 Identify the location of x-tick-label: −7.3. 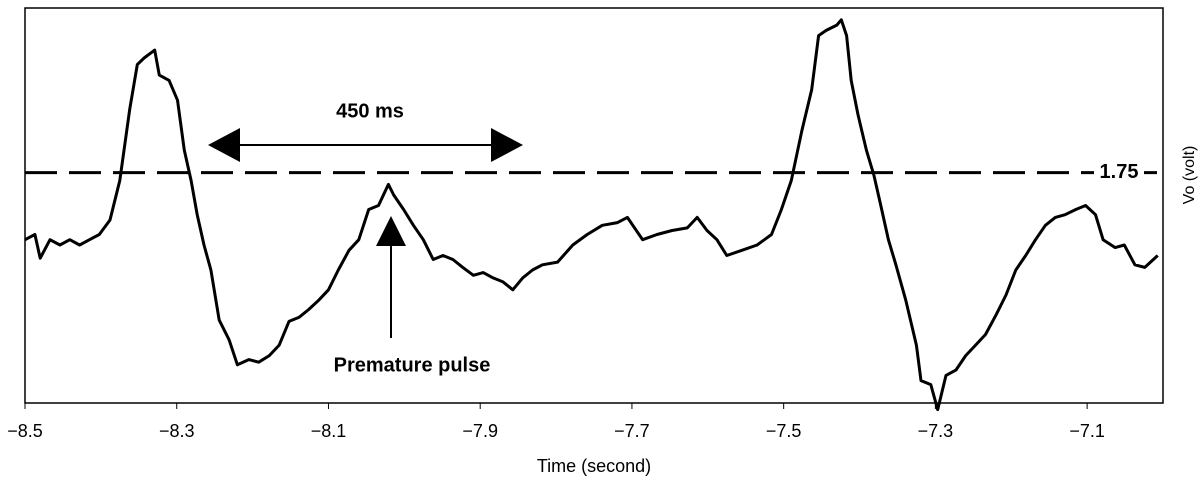
(936, 431).